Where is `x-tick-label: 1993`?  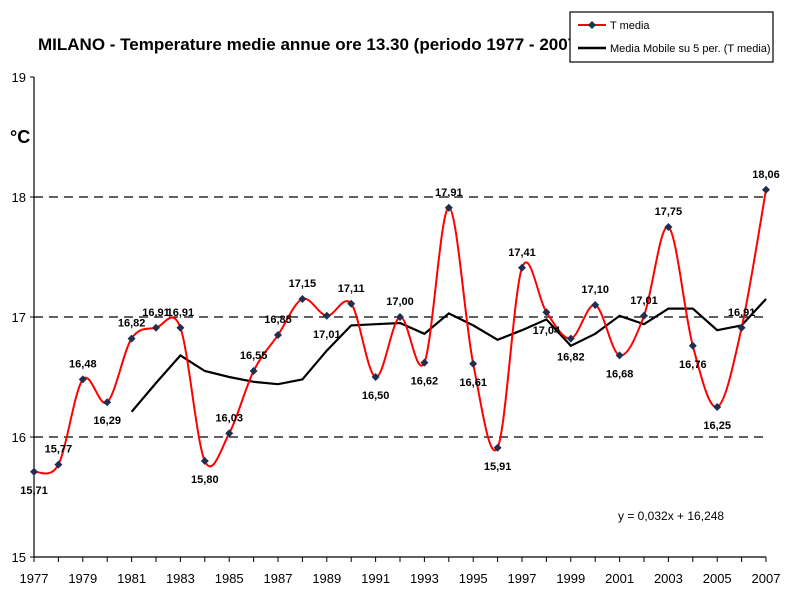
x-tick-label: 1993 is located at coordinates (424, 578).